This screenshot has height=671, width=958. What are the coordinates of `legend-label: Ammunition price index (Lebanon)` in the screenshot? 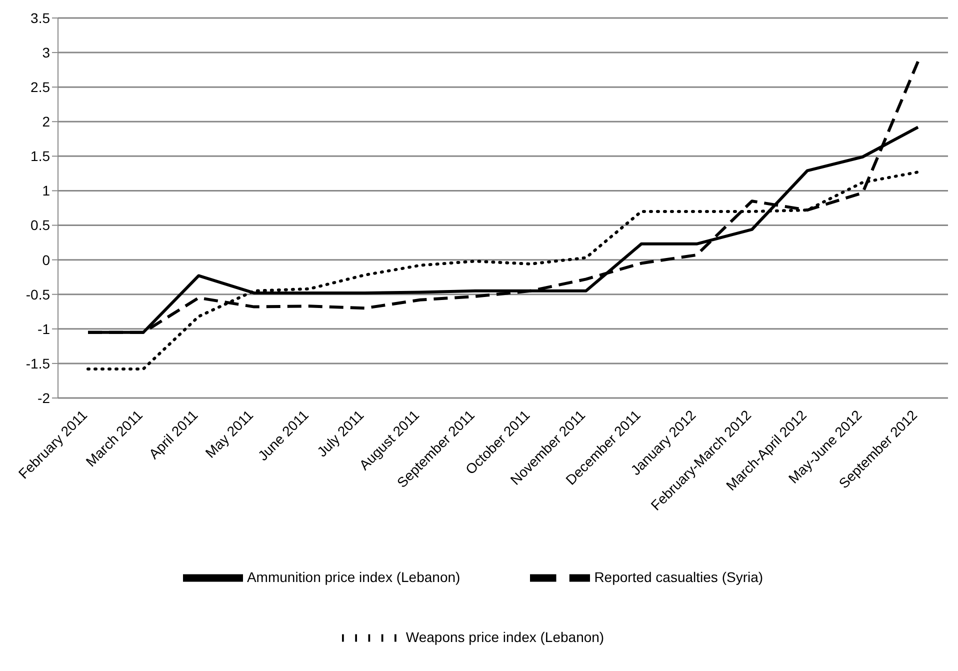 It's located at (353, 576).